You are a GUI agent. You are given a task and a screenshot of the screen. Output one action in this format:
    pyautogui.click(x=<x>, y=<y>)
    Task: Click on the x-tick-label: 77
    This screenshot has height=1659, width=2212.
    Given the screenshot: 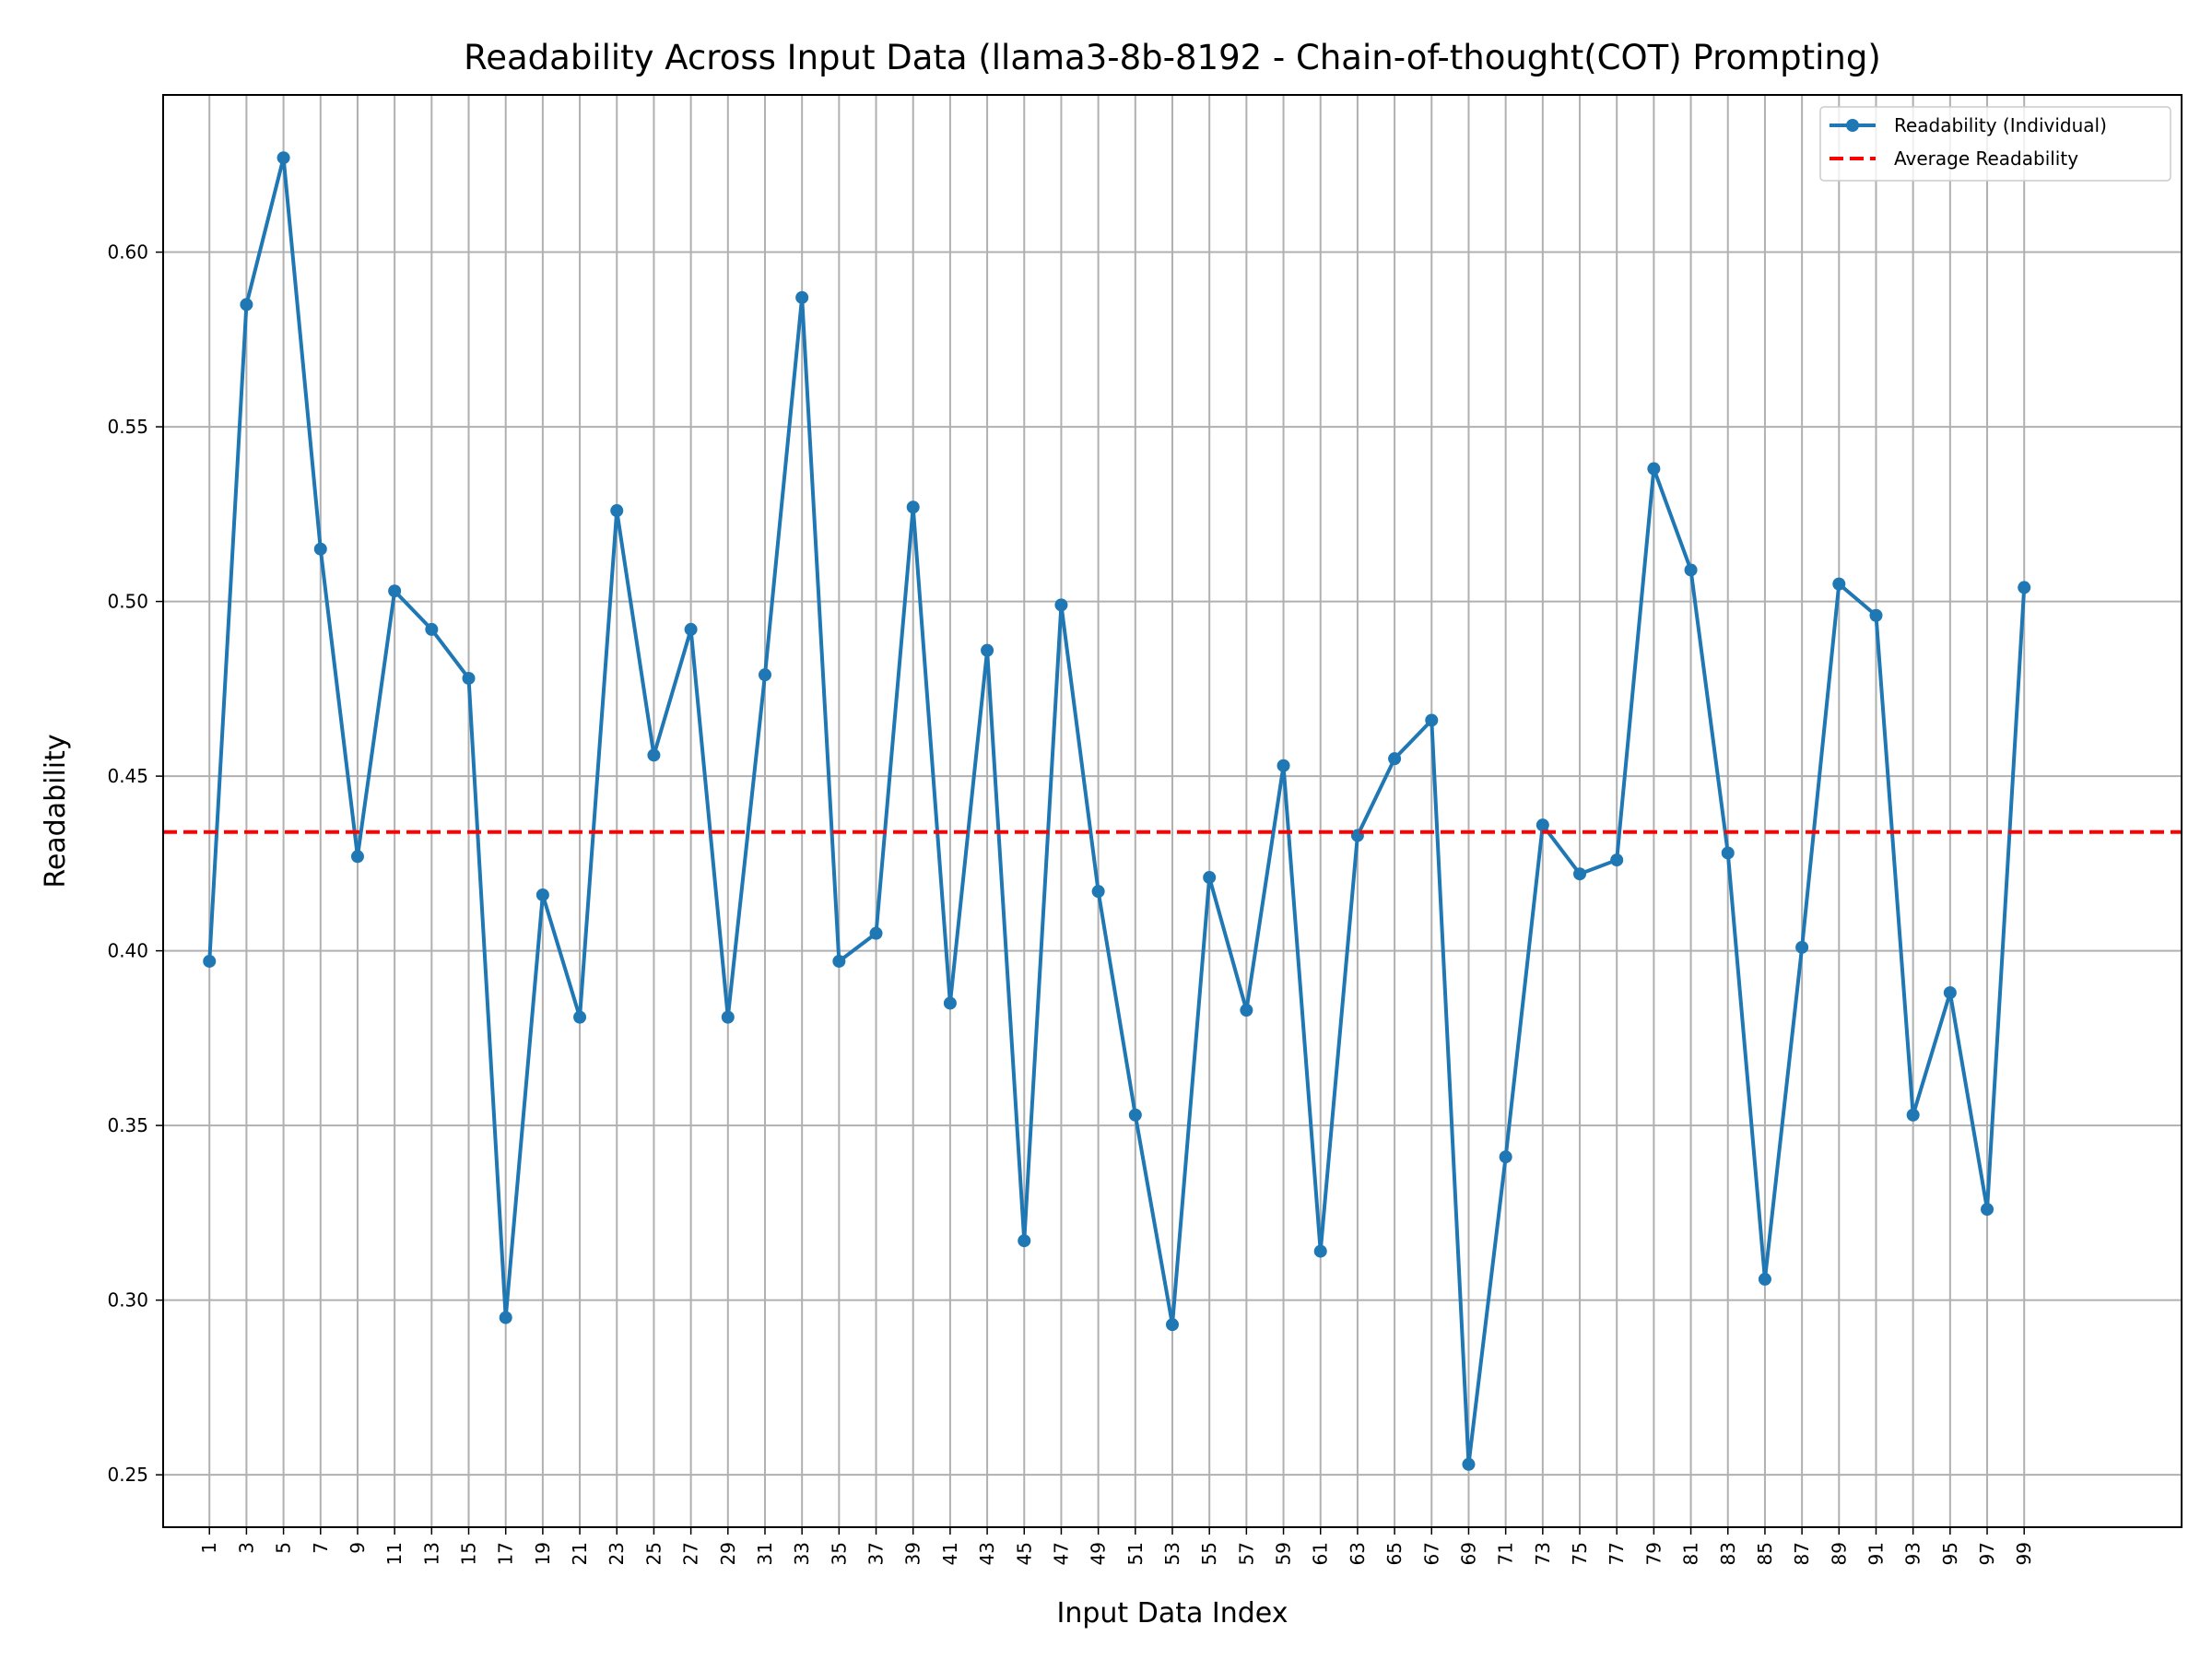 What is the action you would take?
    pyautogui.click(x=1617, y=1553)
    